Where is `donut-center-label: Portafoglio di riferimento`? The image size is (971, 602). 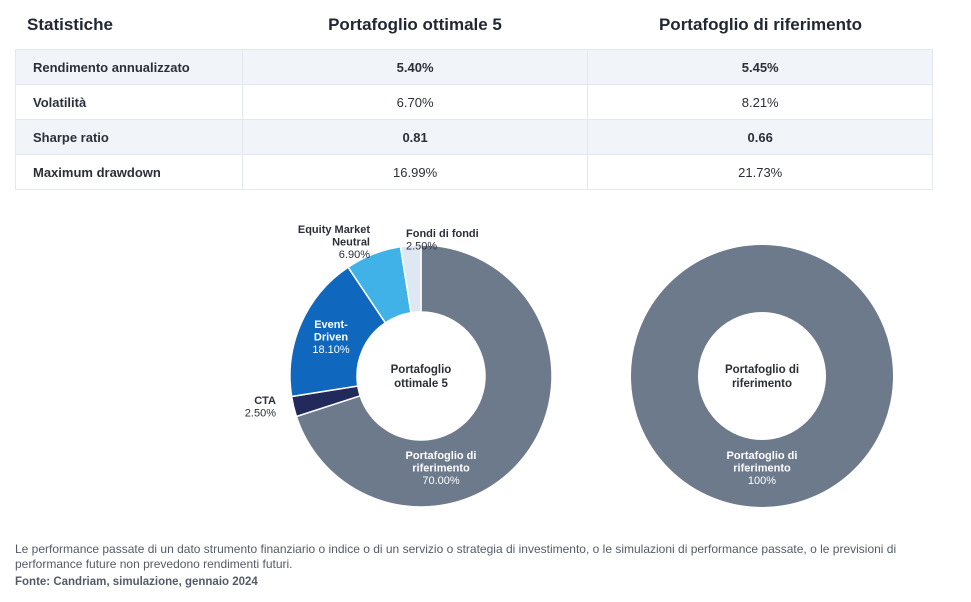
donut-center-label: Portafoglio di riferimento is located at coordinates (762, 377).